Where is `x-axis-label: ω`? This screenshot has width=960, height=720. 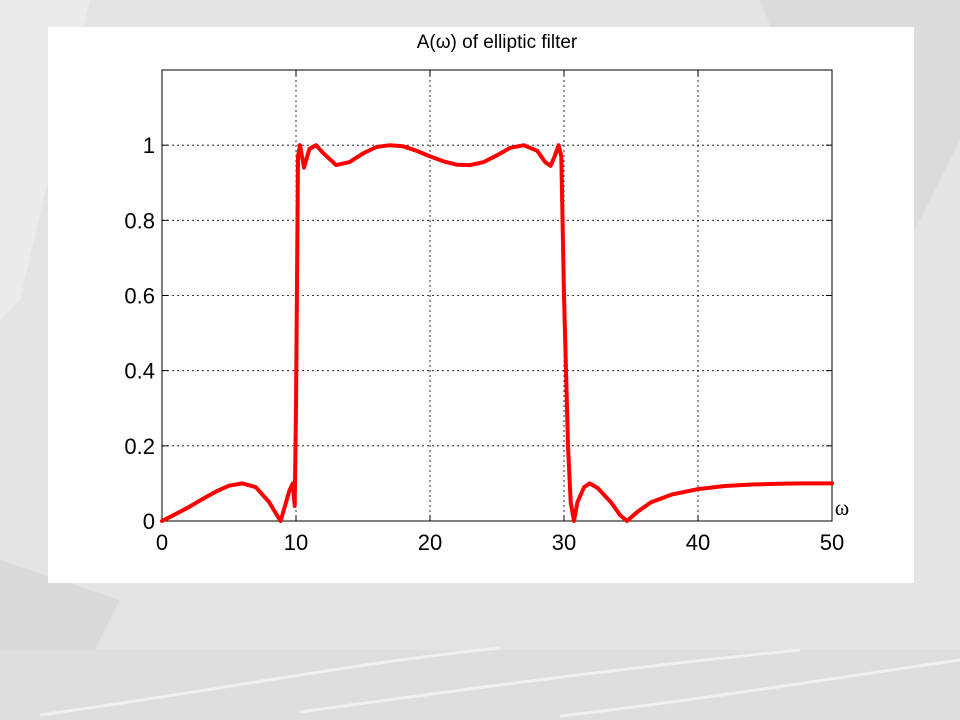 x-axis-label: ω is located at coordinates (842, 507).